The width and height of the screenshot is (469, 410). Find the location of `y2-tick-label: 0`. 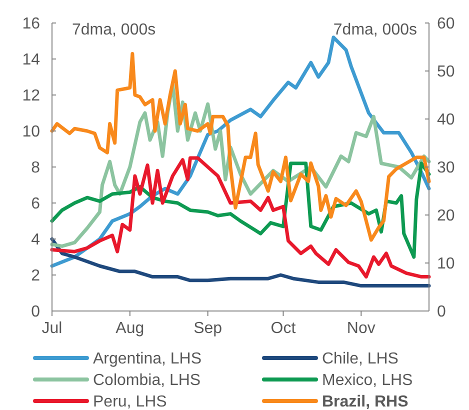

y2-tick-label: 0 is located at coordinates (441, 312).